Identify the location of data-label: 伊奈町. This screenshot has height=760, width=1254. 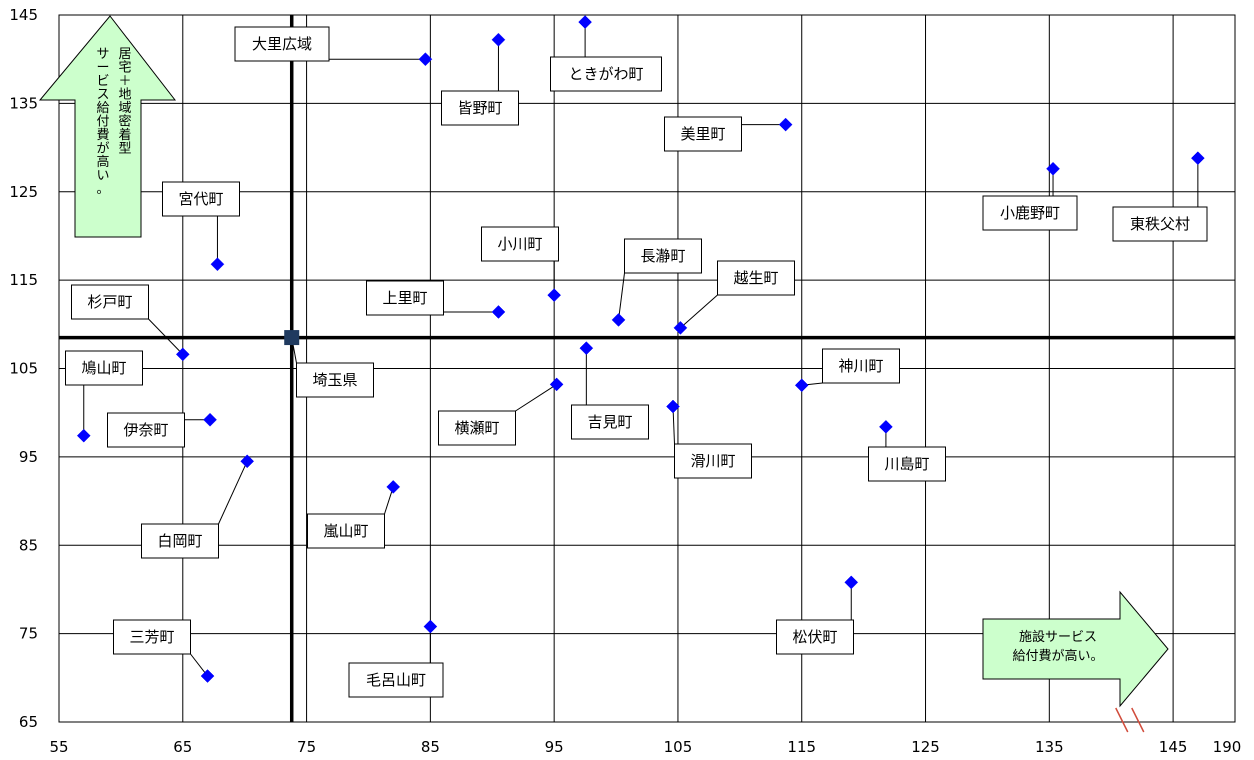
(145, 430).